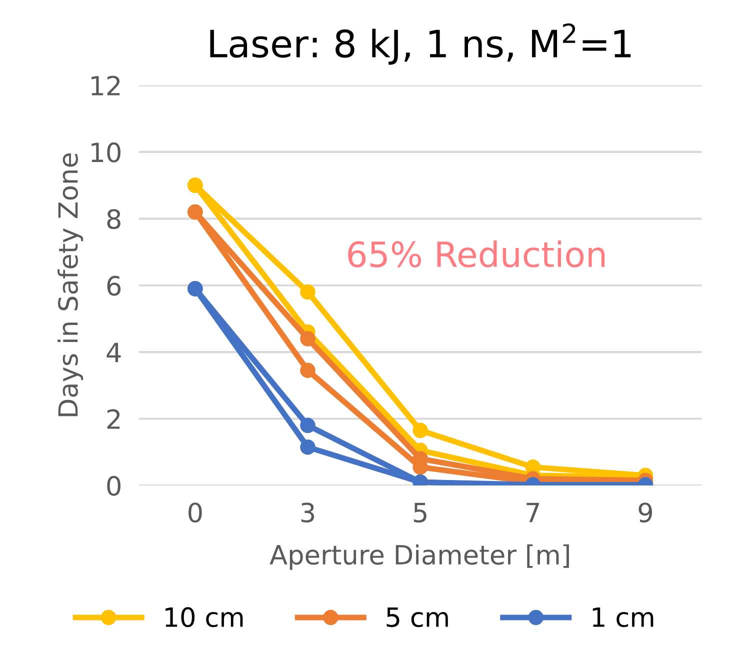 The width and height of the screenshot is (731, 656). I want to click on legend-label: 1 cm, so click(623, 618).